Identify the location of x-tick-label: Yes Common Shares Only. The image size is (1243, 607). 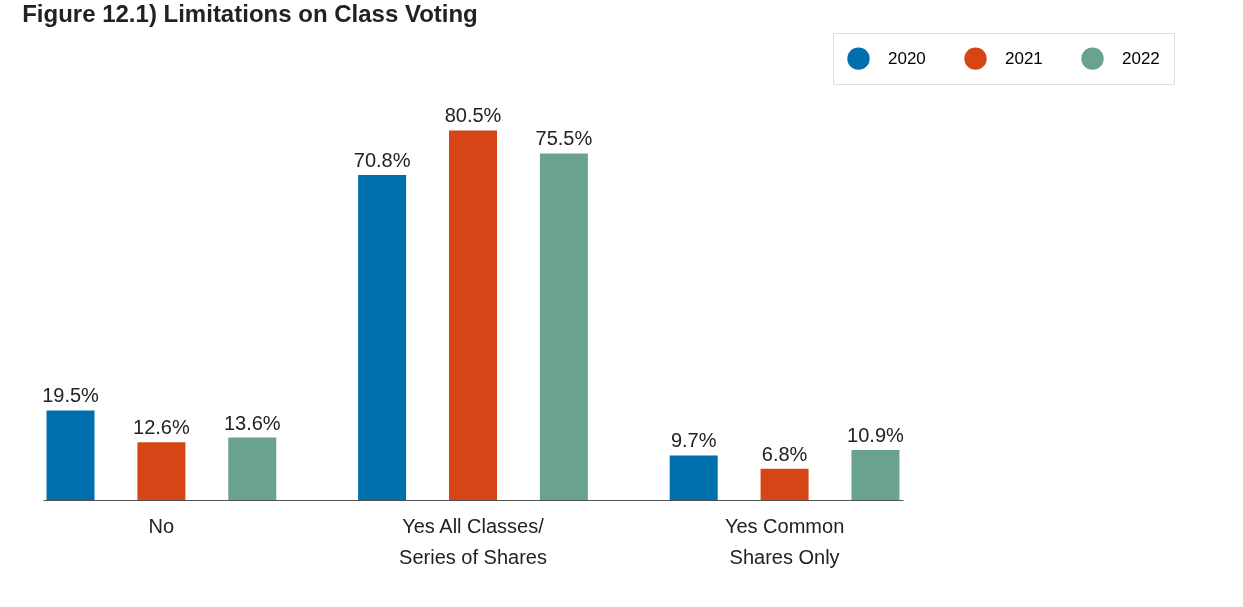
(784, 541).